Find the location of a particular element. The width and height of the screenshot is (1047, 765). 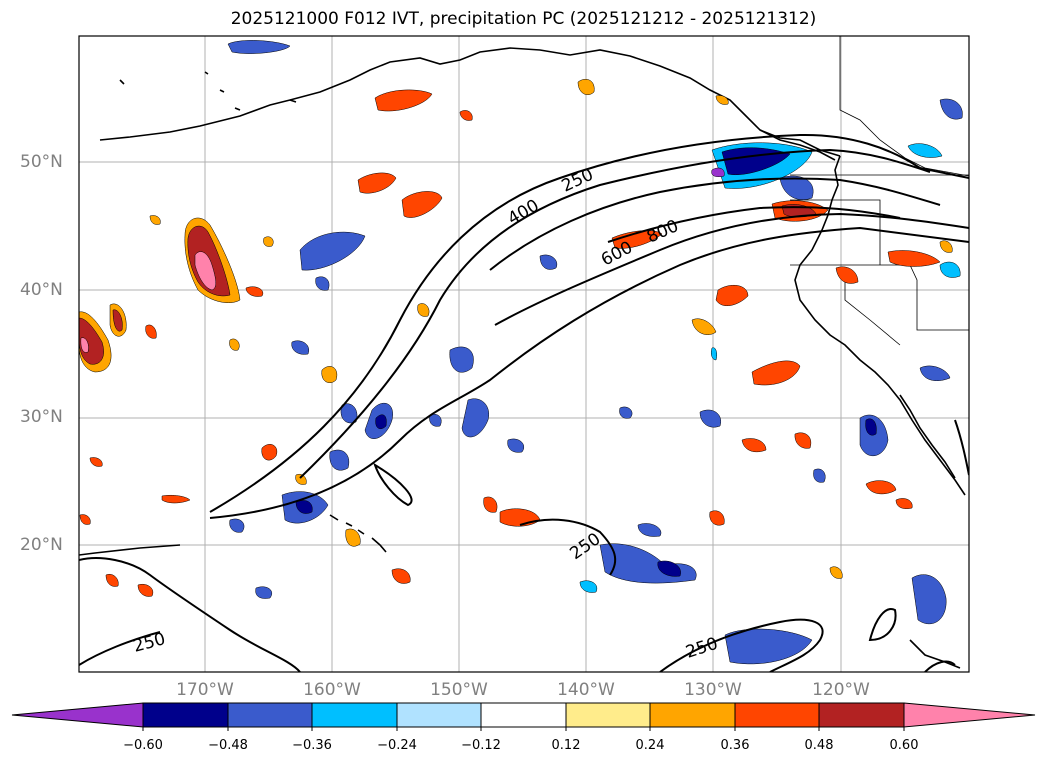

aleutian-dots is located at coordinates (208, 91).